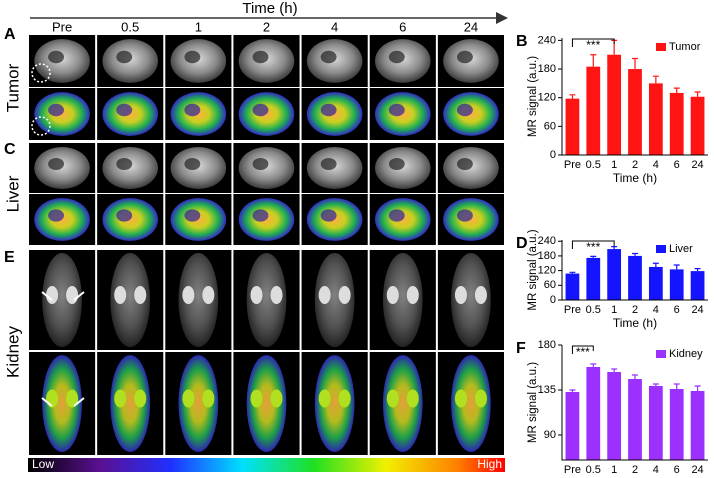 Image resolution: width=714 pixels, height=478 pixels. What do you see at coordinates (634, 97) in the screenshot?
I see `axes` at bounding box center [634, 97].